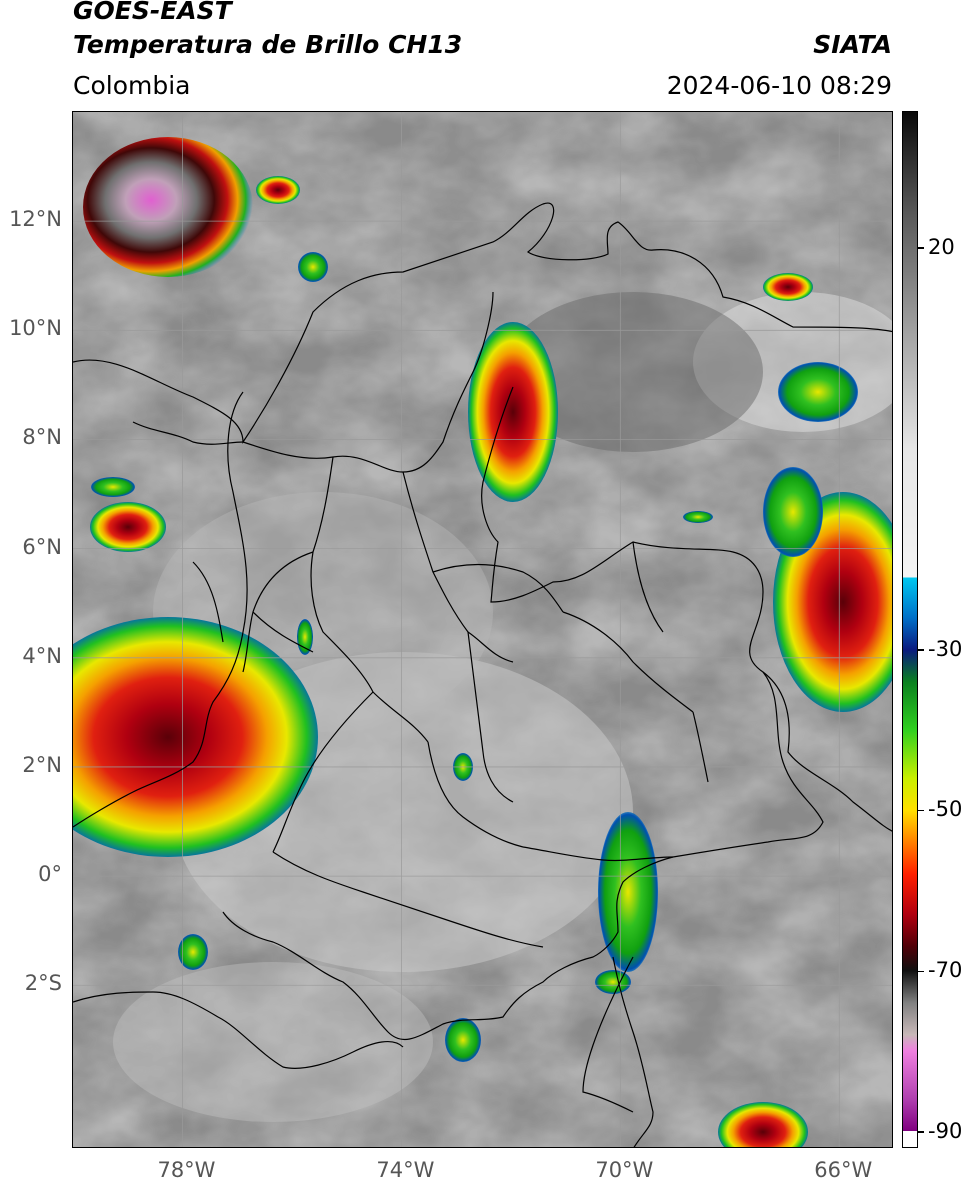 This screenshot has height=1190, width=966. What do you see at coordinates (843, 1170) in the screenshot?
I see `lon-label: 66°W` at bounding box center [843, 1170].